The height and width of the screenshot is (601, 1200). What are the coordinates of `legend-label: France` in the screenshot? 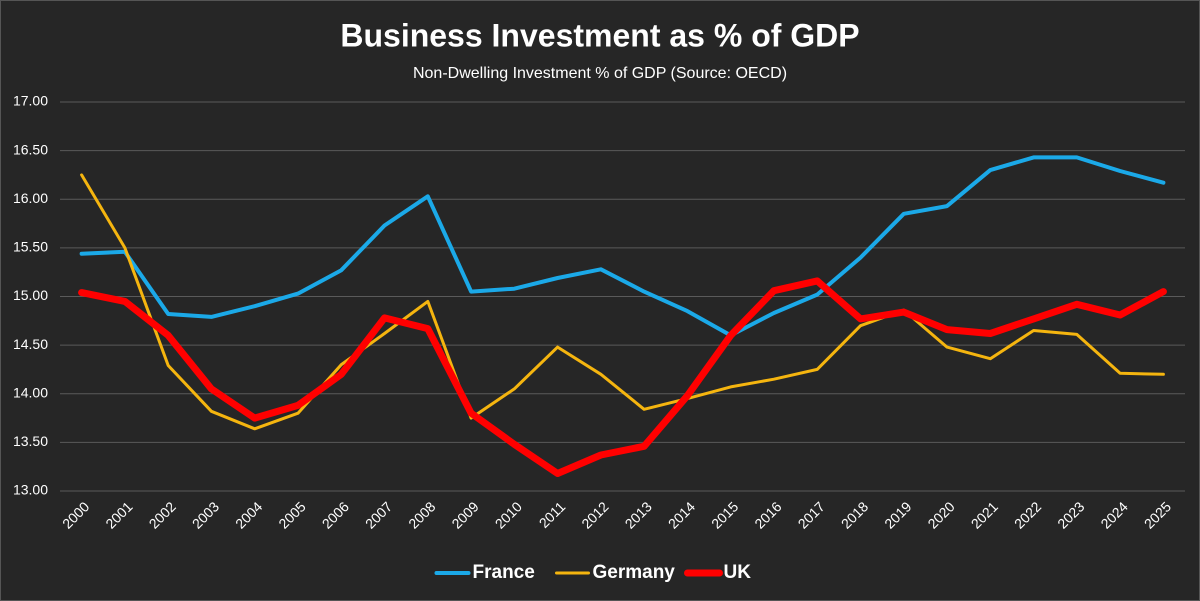 It's located at (504, 572).